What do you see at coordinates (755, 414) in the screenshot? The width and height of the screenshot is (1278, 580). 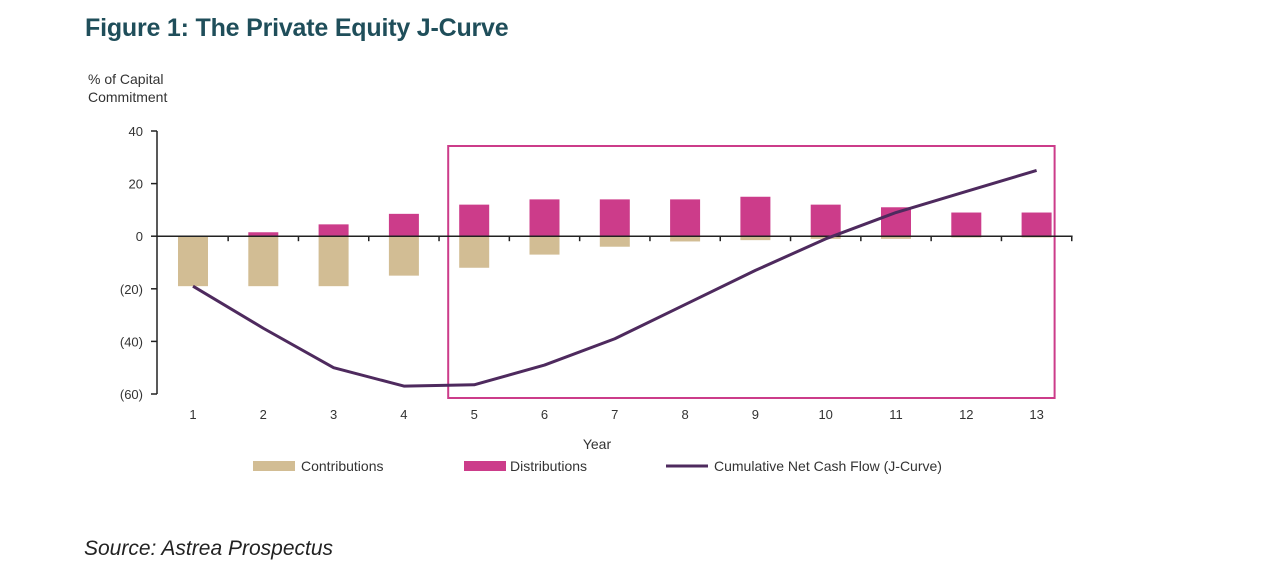 I see `x-tick-label: 9` at bounding box center [755, 414].